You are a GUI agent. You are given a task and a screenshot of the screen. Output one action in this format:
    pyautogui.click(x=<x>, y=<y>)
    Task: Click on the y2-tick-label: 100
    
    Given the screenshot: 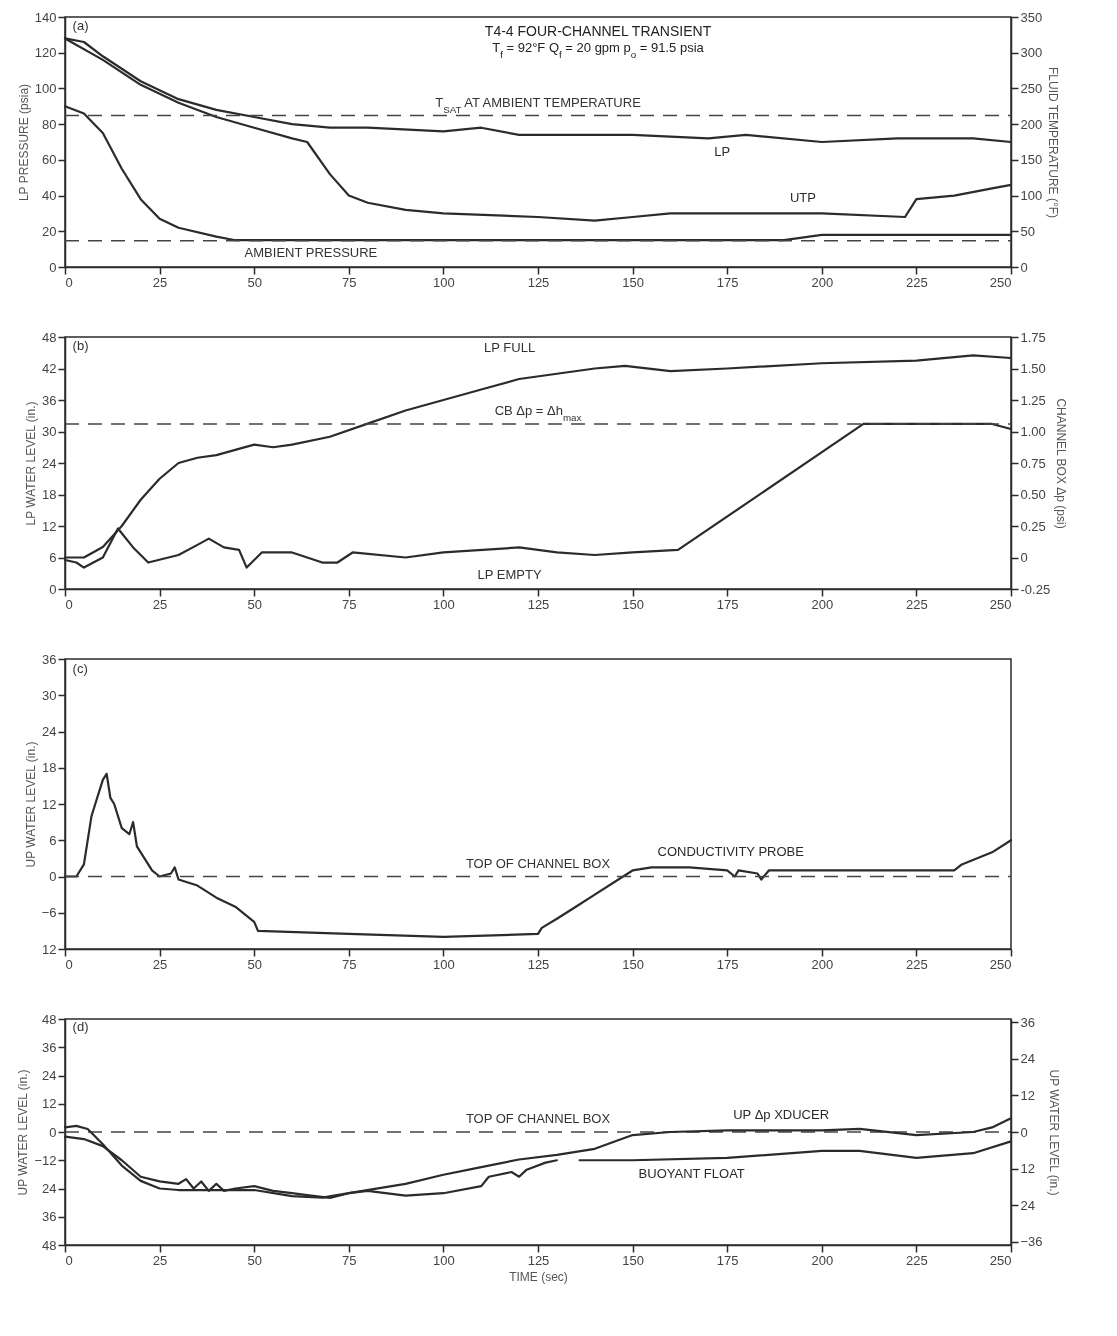 What is the action you would take?
    pyautogui.click(x=1031, y=196)
    